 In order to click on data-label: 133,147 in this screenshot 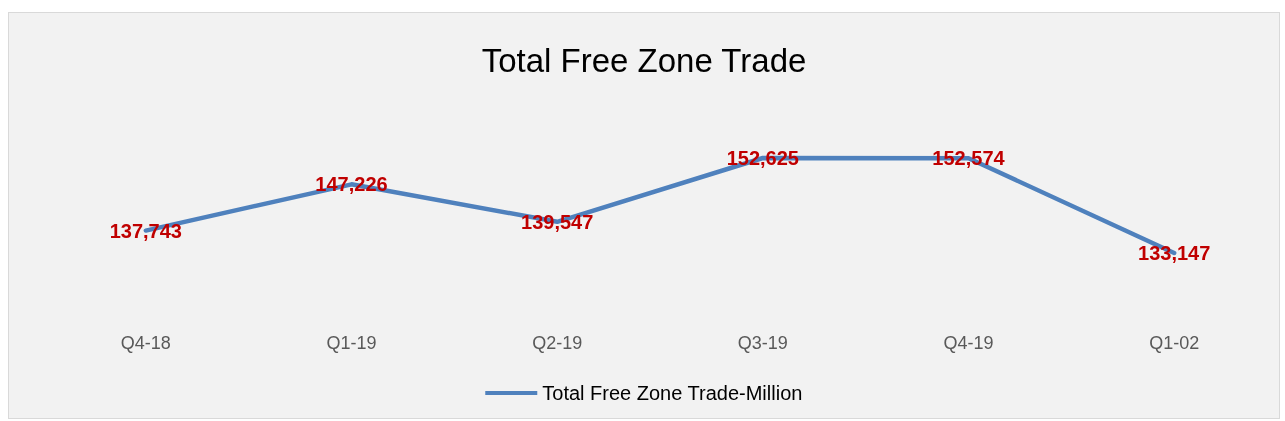, I will do `click(1174, 253)`.